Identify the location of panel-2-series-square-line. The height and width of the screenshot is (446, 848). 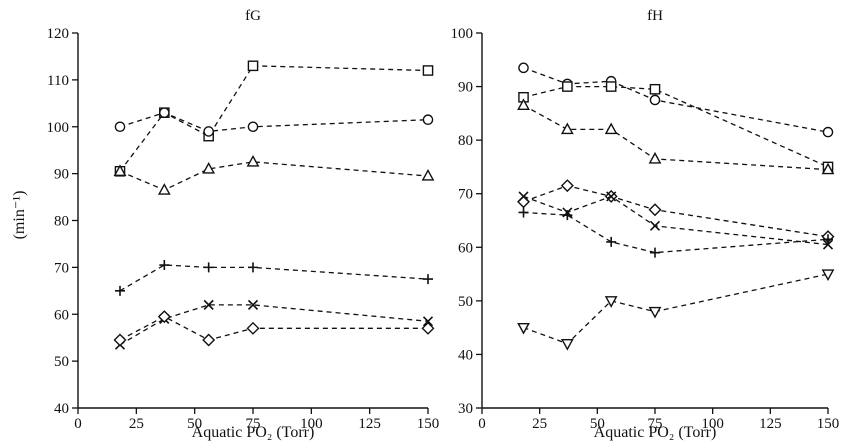
(676, 126).